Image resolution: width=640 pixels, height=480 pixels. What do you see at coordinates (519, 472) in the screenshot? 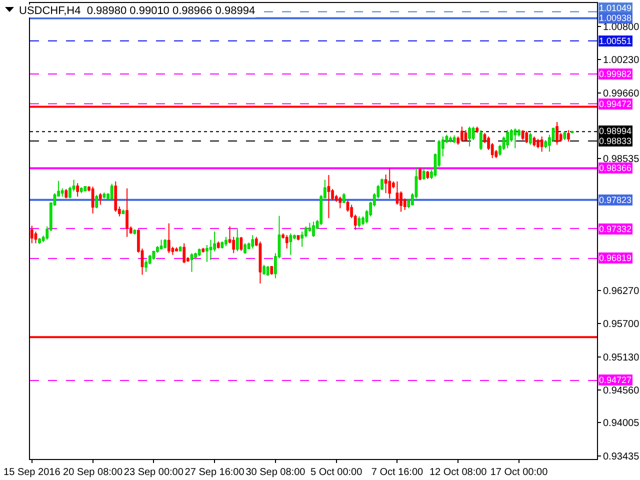
I see `x-tick-label: 17 Oct 00:00` at bounding box center [519, 472].